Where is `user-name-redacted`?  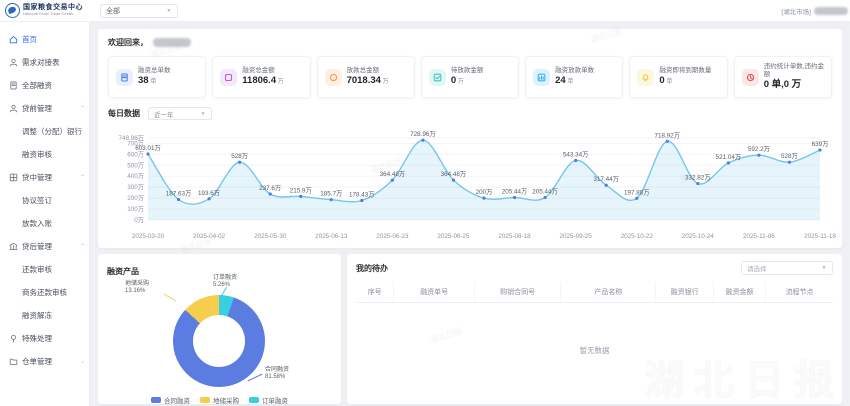
user-name-redacted is located at coordinates (831, 10).